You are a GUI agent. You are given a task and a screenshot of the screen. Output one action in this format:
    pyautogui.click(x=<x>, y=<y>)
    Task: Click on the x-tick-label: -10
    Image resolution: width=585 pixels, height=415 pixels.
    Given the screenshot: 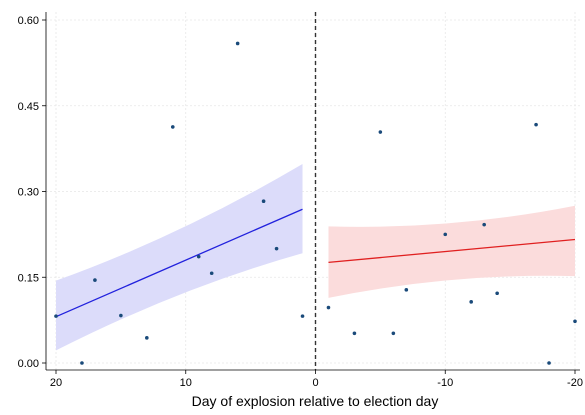 What is the action you would take?
    pyautogui.click(x=445, y=383)
    